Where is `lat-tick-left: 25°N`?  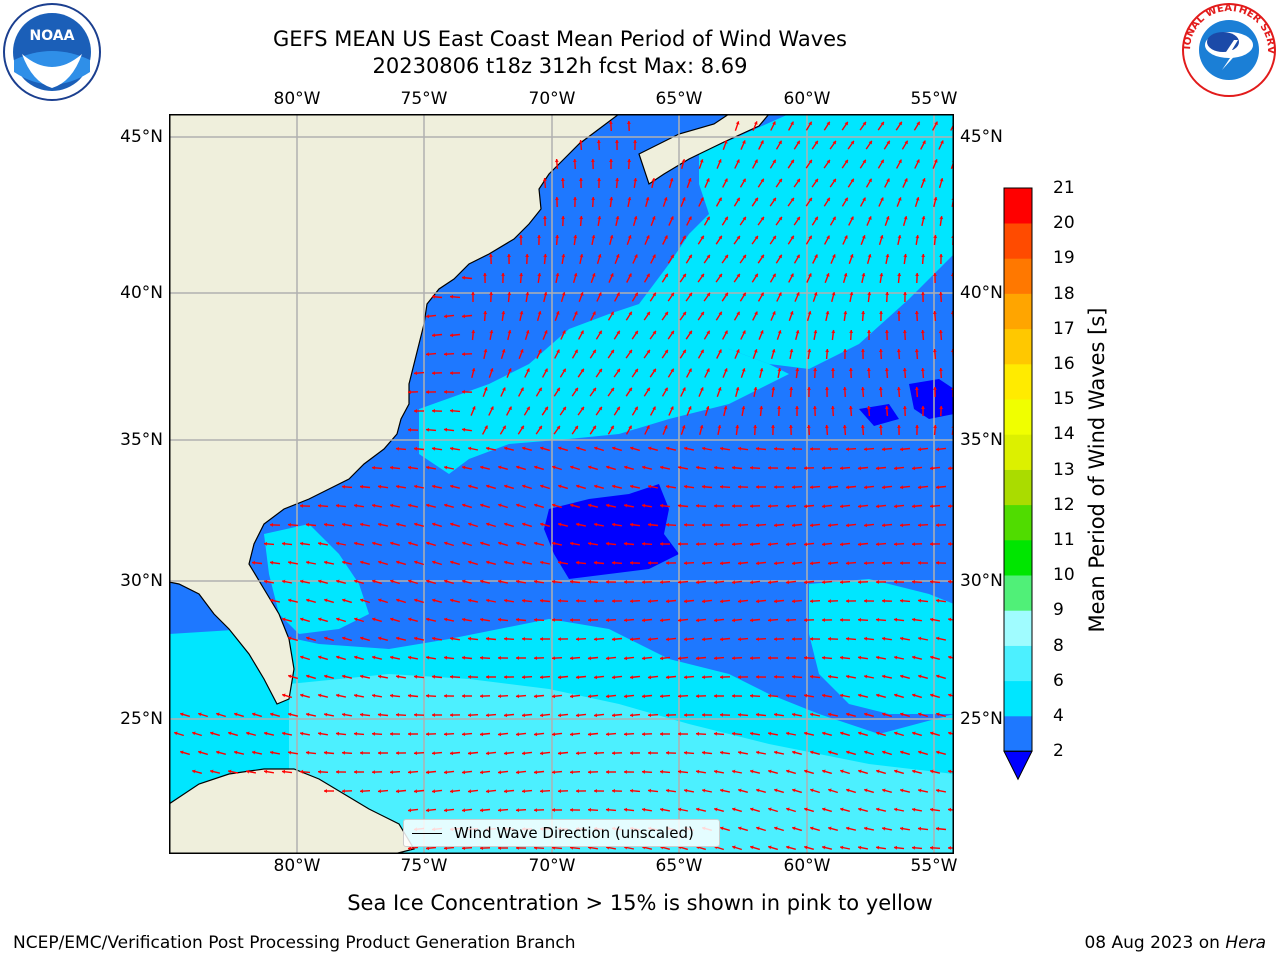
lat-tick-left: 25°N is located at coordinates (141, 719).